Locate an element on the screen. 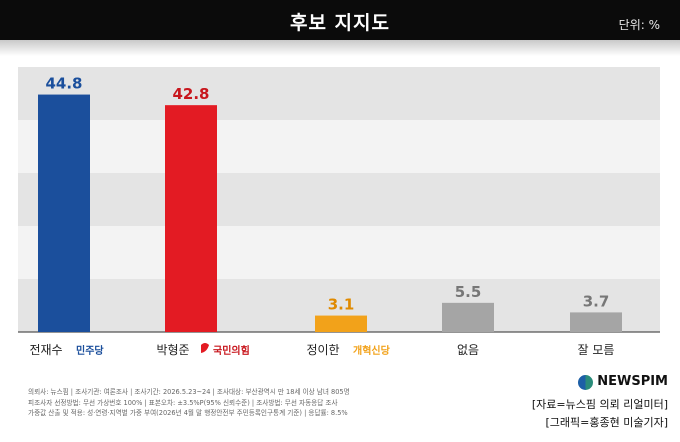 Image resolution: width=680 pixels, height=442 pixels. party-name: 국민의힘 is located at coordinates (231, 350).